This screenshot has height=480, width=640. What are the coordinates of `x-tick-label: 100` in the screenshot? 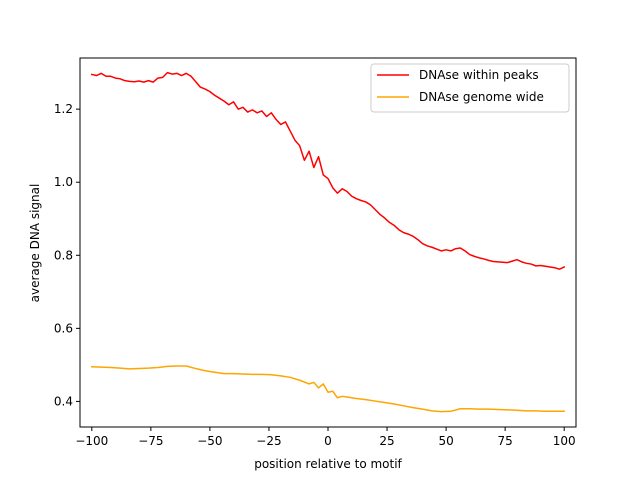 It's located at (564, 441).